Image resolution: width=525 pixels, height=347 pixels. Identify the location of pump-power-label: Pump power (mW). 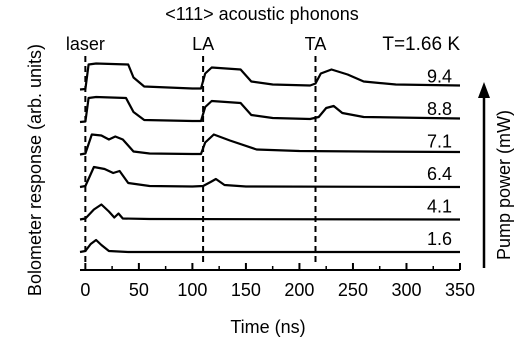
(504, 185).